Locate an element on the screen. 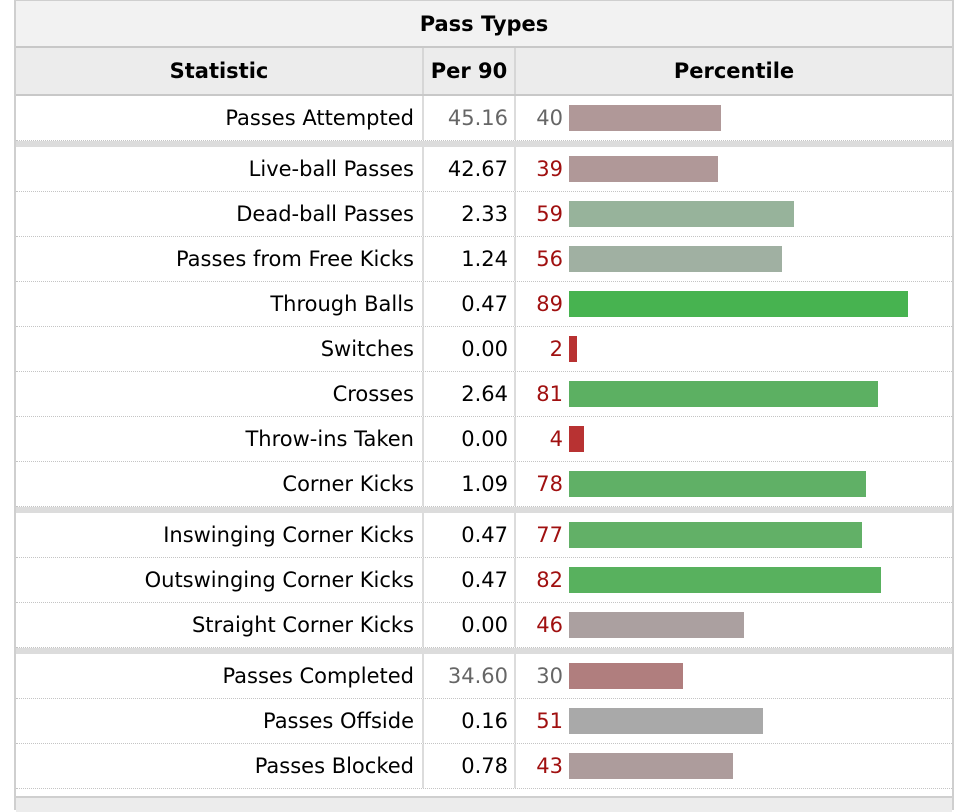  table-row: Crosses 2.64 81 is located at coordinates (484, 394).